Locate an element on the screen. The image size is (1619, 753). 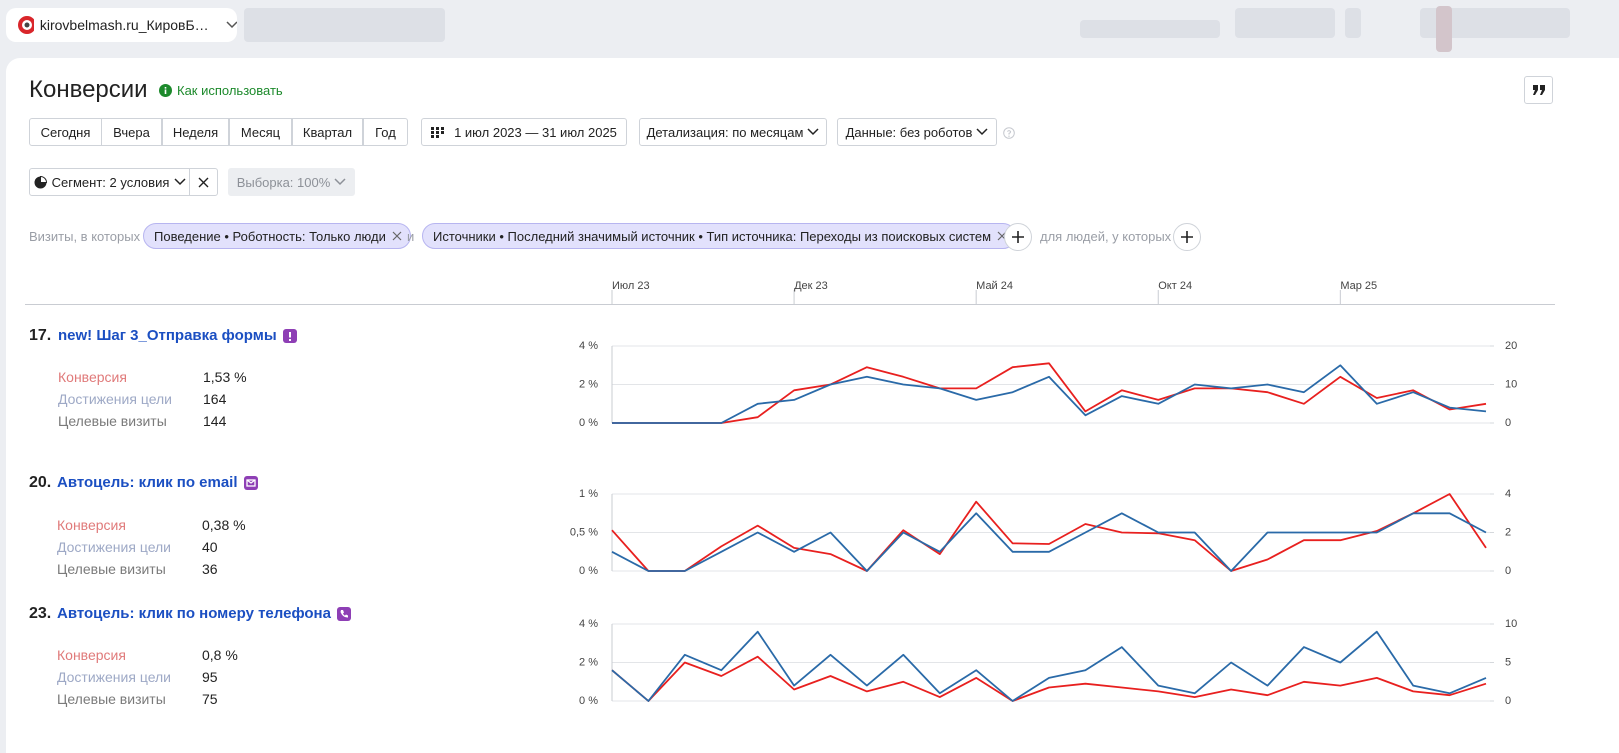
calendar-icon is located at coordinates (438, 132).